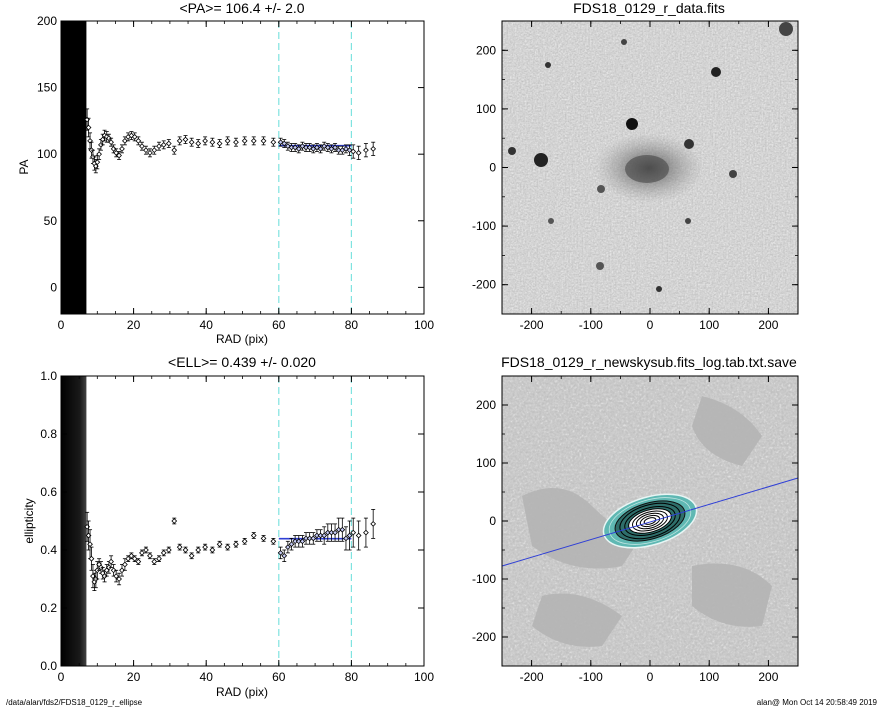  Describe the element at coordinates (74, 167) in the screenshot. I see `inner-radius-band` at that location.